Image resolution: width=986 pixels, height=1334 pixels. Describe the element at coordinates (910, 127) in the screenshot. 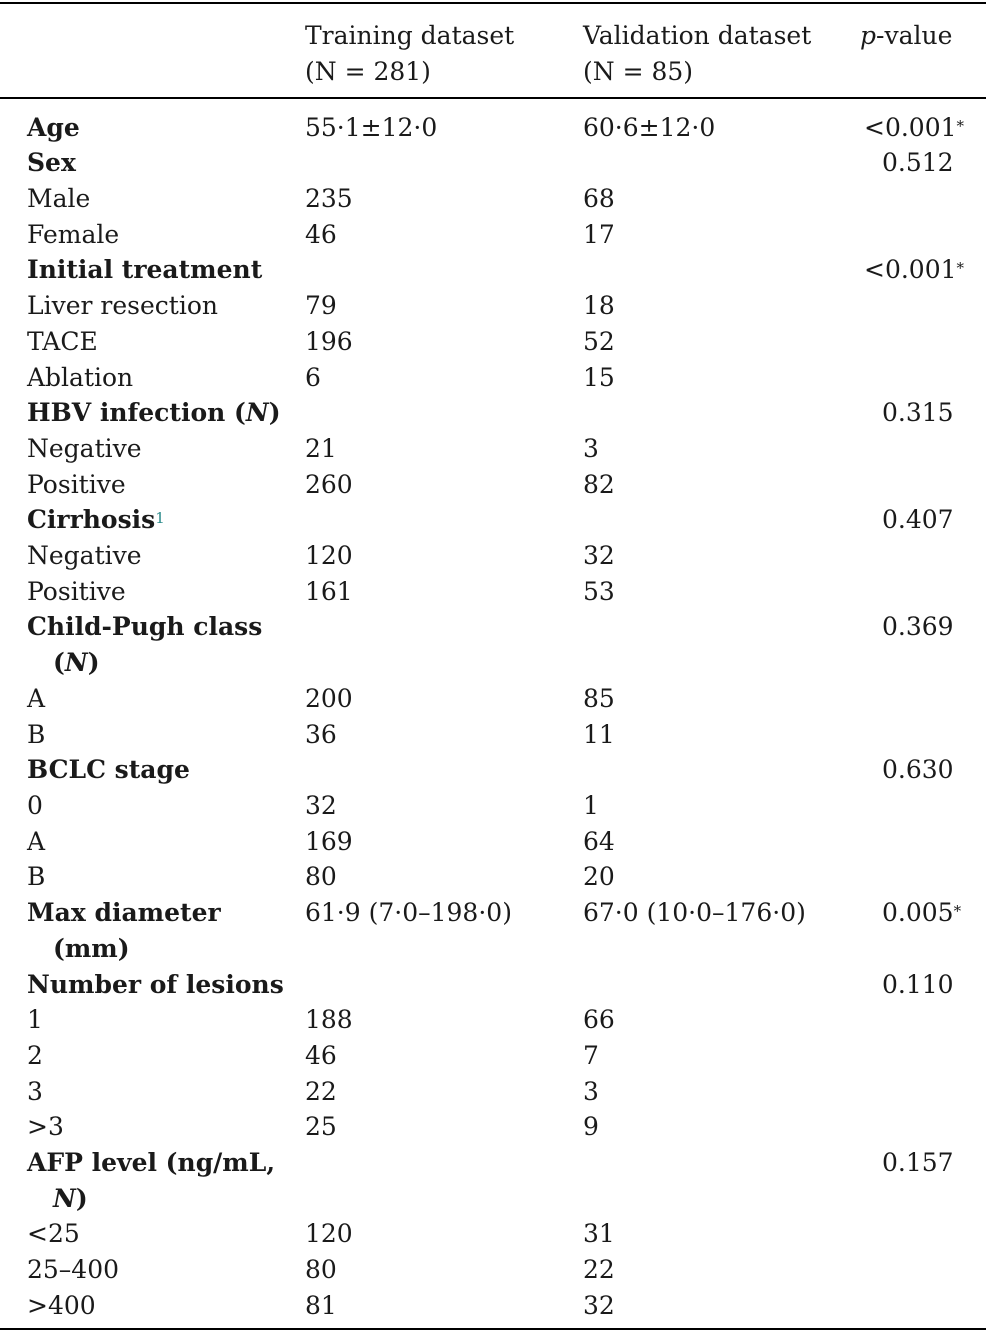

I see `p-value-text: <0.001` at that location.